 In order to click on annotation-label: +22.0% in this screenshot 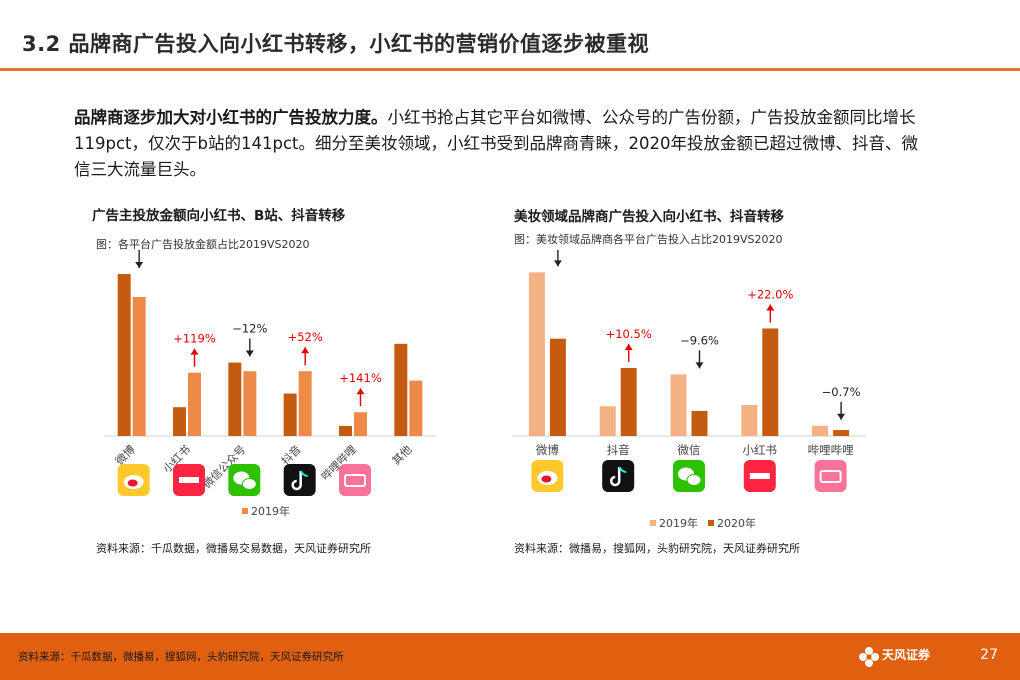, I will do `click(770, 294)`.